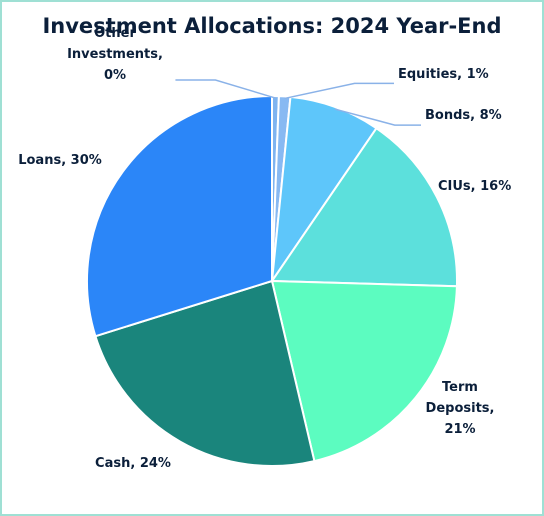 Image resolution: width=544 pixels, height=516 pixels. Describe the element at coordinates (377, 117) in the screenshot. I see `leader-line-bonds` at that location.